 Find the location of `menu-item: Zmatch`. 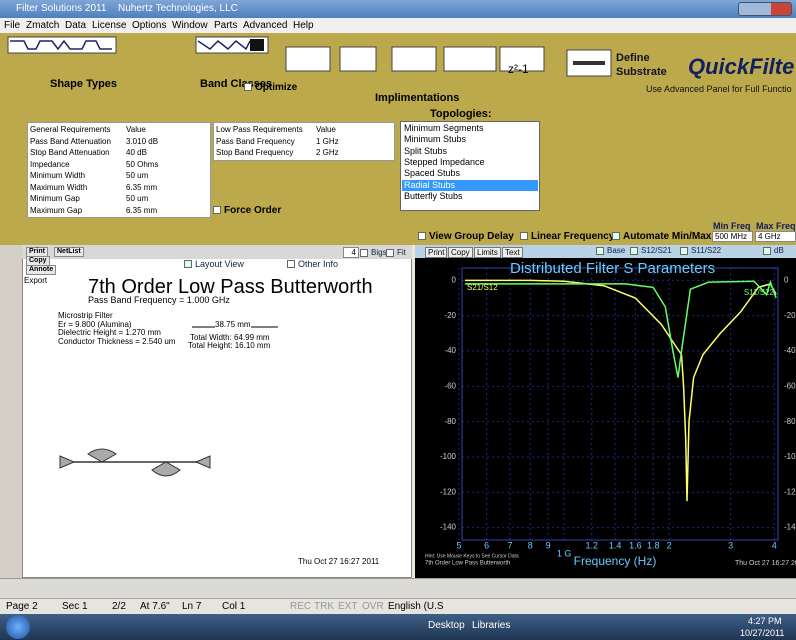

menu-item: Zmatch is located at coordinates (43, 25).